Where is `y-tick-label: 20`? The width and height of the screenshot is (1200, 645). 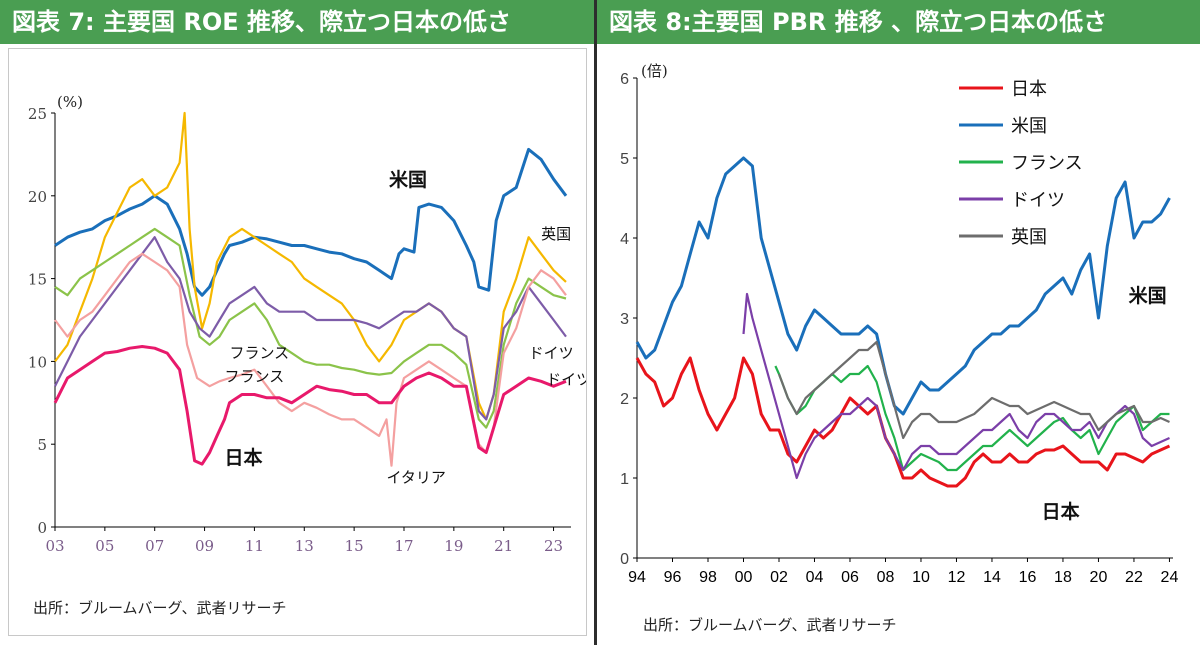 y-tick-label: 20 is located at coordinates (37, 197).